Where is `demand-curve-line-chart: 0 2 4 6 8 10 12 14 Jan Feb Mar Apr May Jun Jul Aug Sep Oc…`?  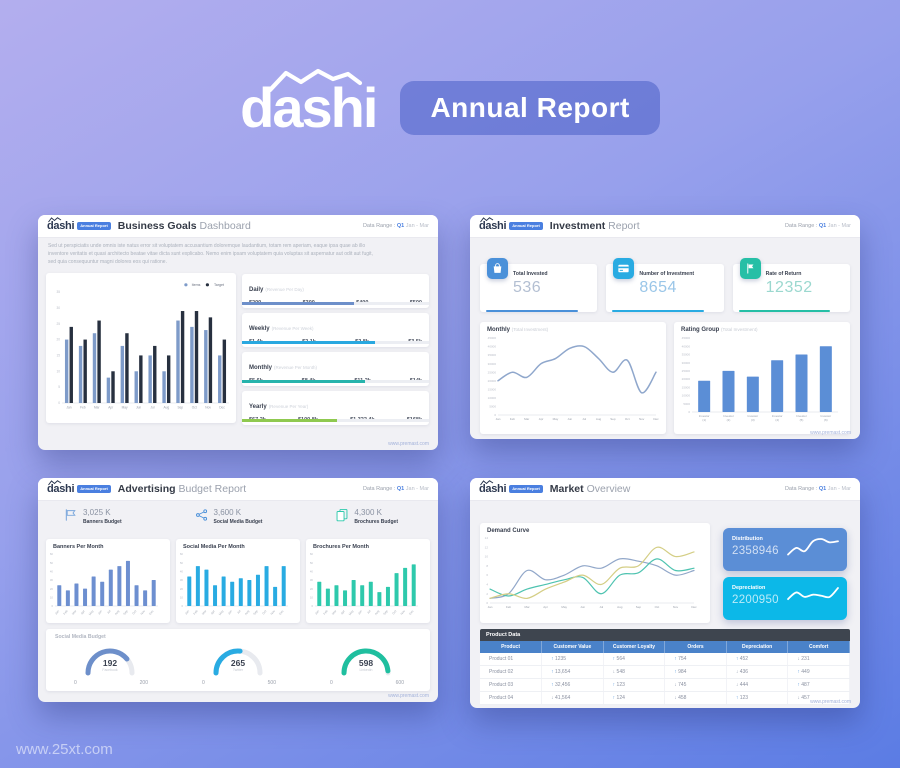 demand-curve-line-chart: 0 2 4 6 8 10 12 14 Jan Feb Mar Apr May Jun Jul Aug Sep Oc… is located at coordinates (595, 576).